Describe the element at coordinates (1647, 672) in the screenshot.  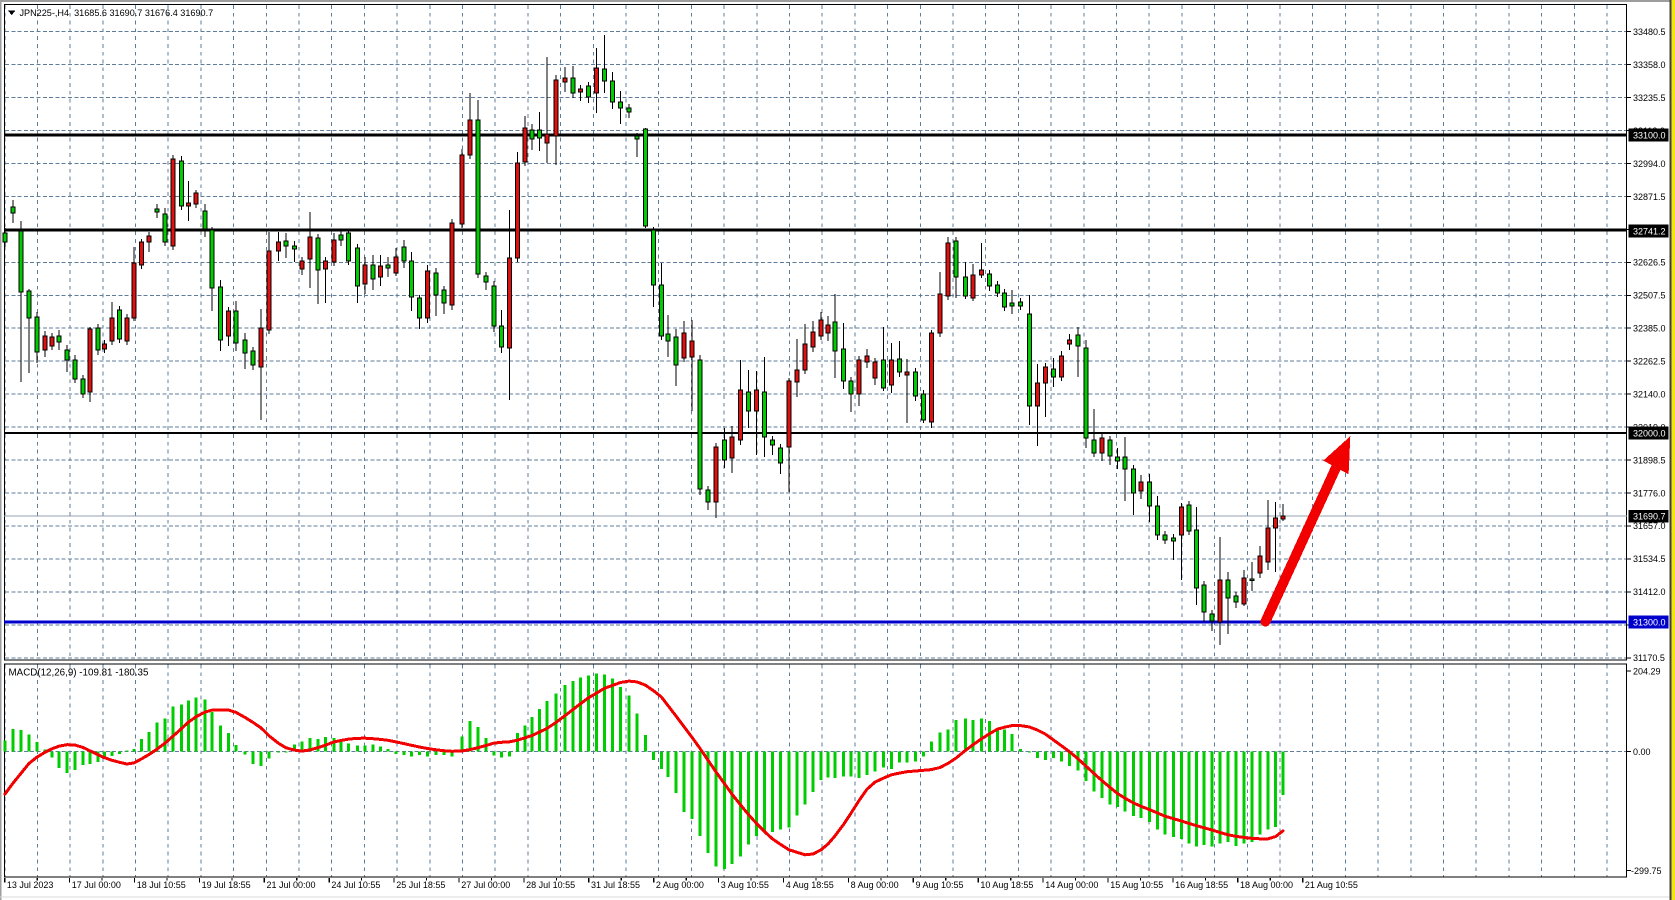
I see `svg-text: 204.29` at that location.